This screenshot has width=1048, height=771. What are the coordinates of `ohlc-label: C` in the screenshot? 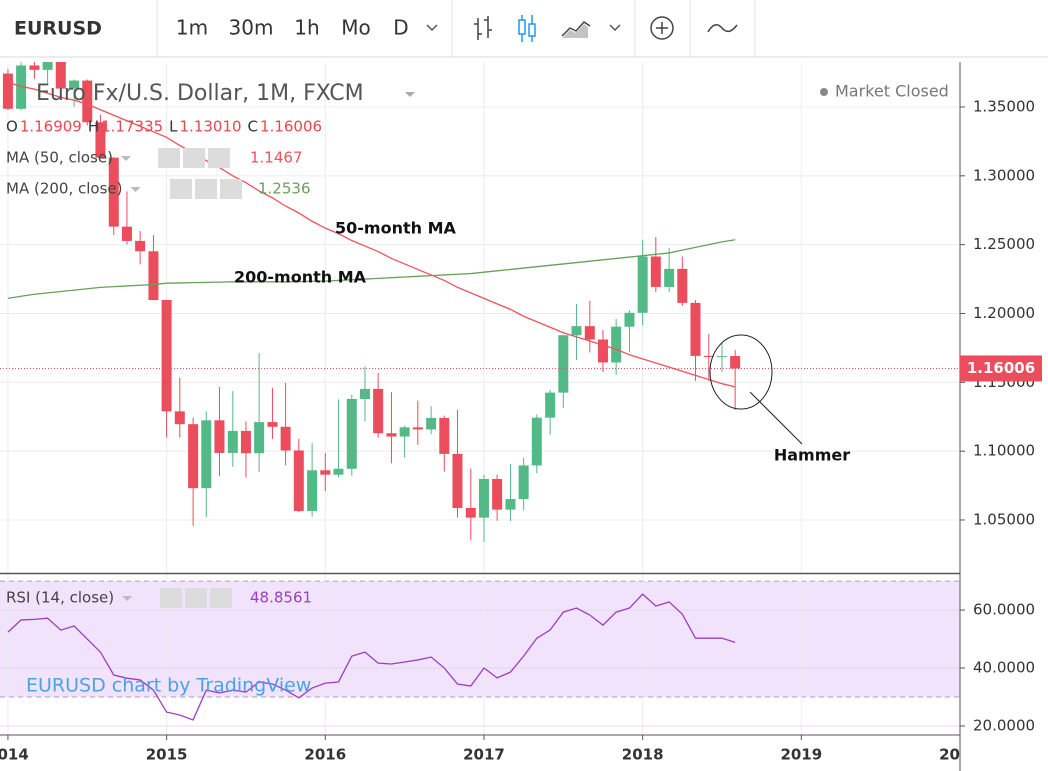 It's located at (253, 127).